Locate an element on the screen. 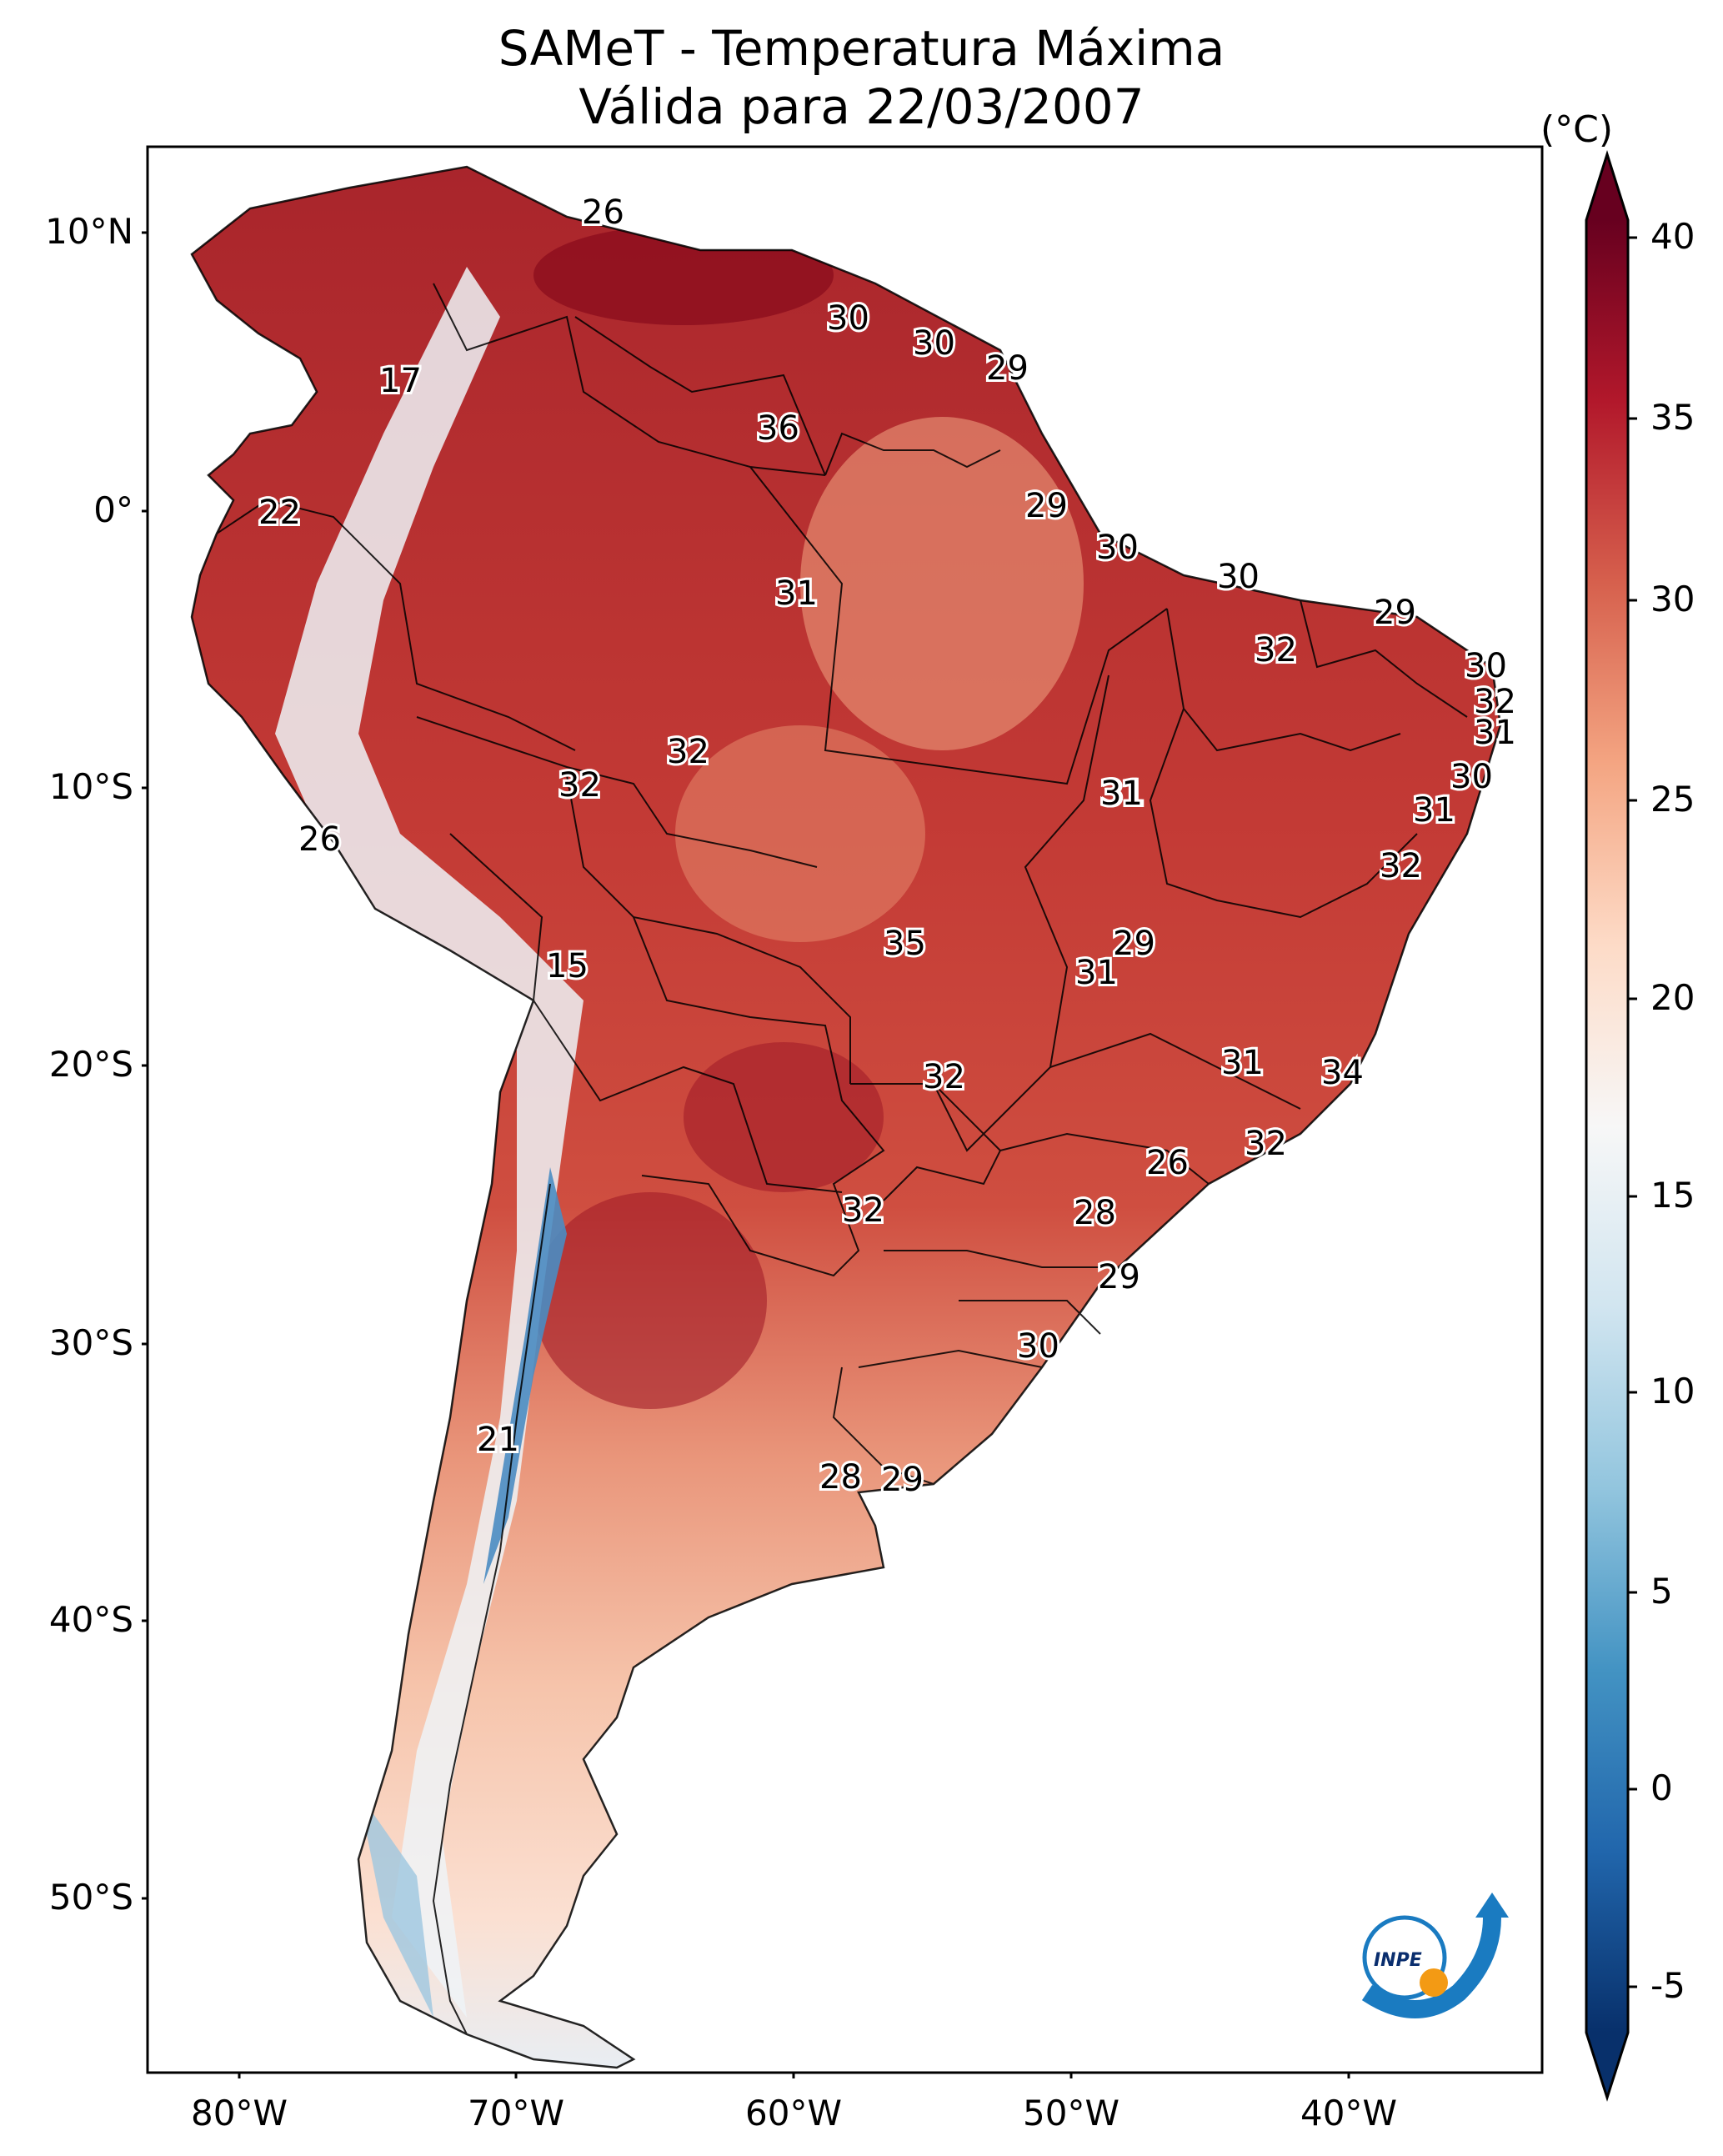 This screenshot has height=2156, width=1723. inpe-logo-text: INPE is located at coordinates (1398, 1961).